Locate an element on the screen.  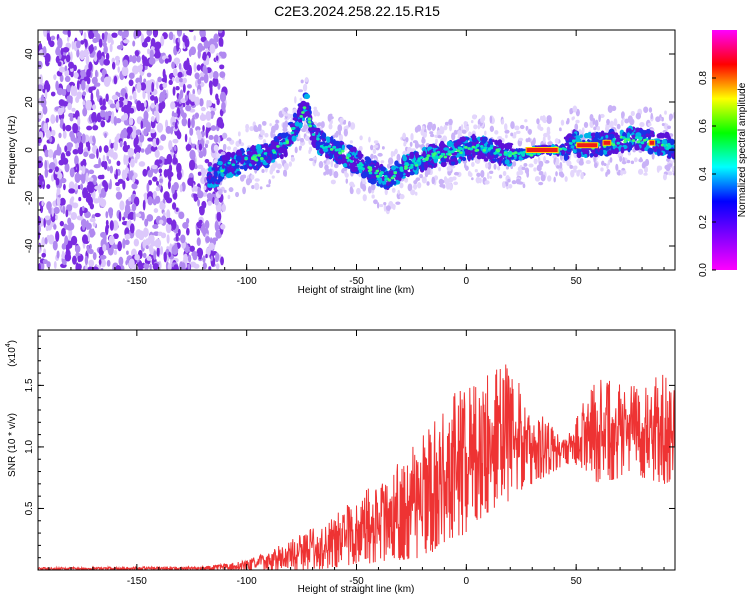
colorbar-tick-label: 0.4 is located at coordinates (703, 174).